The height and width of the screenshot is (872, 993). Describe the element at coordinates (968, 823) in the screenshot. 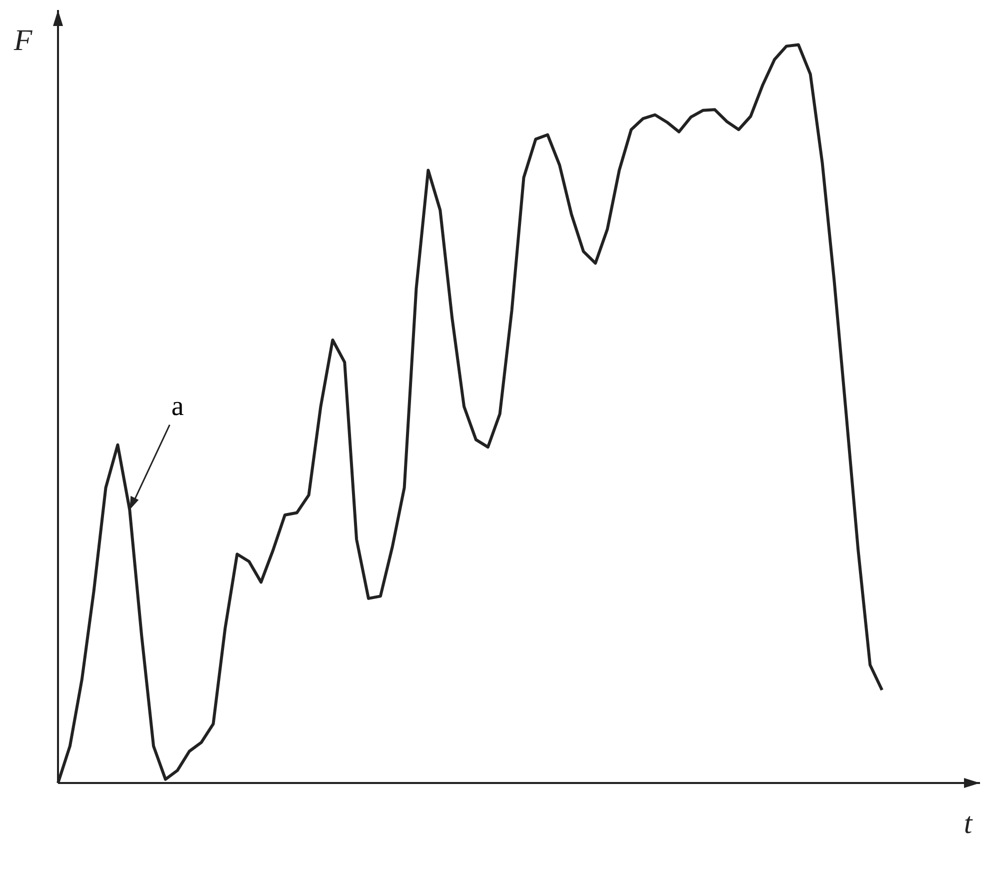

I see `x-axis-title: t` at that location.